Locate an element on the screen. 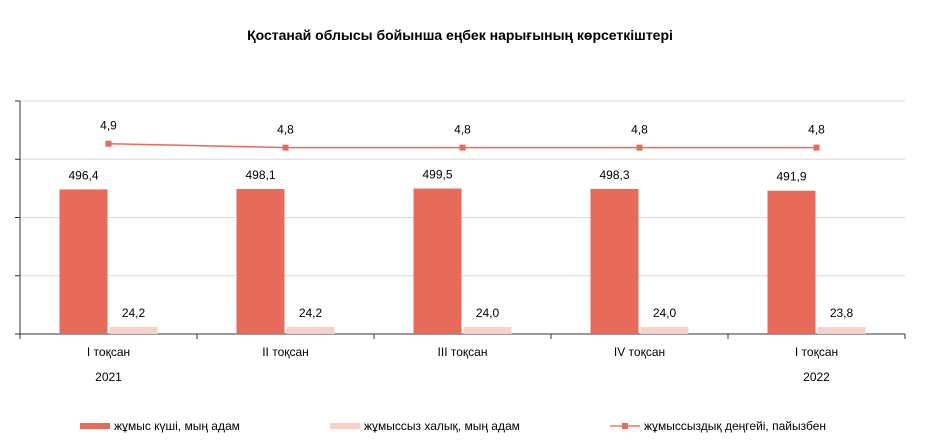  data-label: 498,3 is located at coordinates (614, 175).